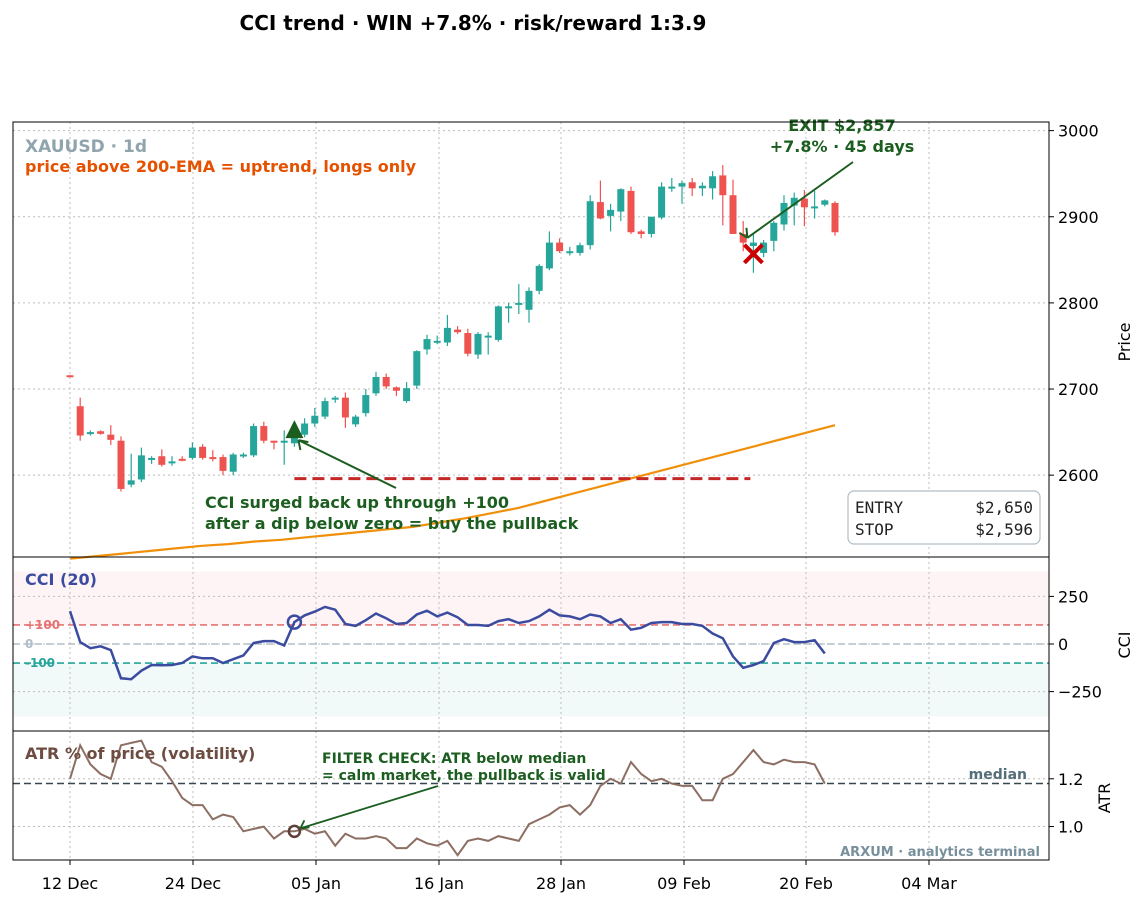 Image resolution: width=1147 pixels, height=903 pixels. I want to click on x-tick-label: 05 Jan, so click(316, 883).